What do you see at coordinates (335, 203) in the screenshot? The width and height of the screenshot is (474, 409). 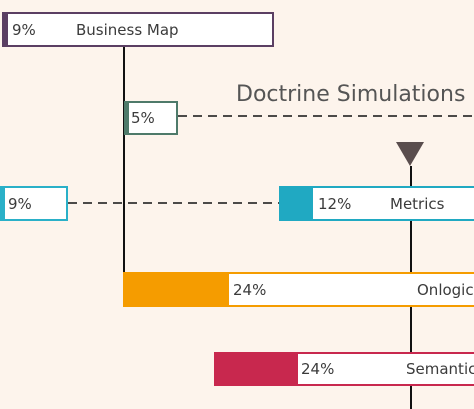 I see `task-percent: 12%` at bounding box center [335, 203].